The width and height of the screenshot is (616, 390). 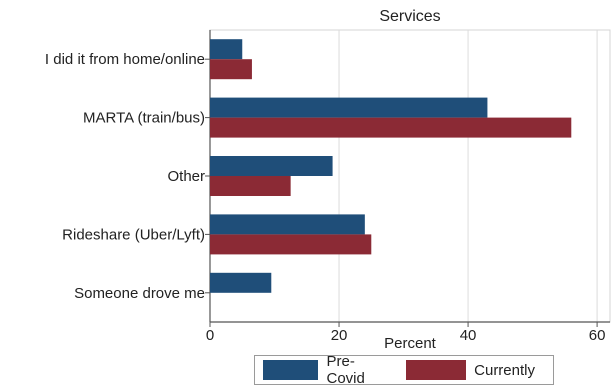 What do you see at coordinates (436, 370) in the screenshot?
I see `legend-swatch-currently` at bounding box center [436, 370].